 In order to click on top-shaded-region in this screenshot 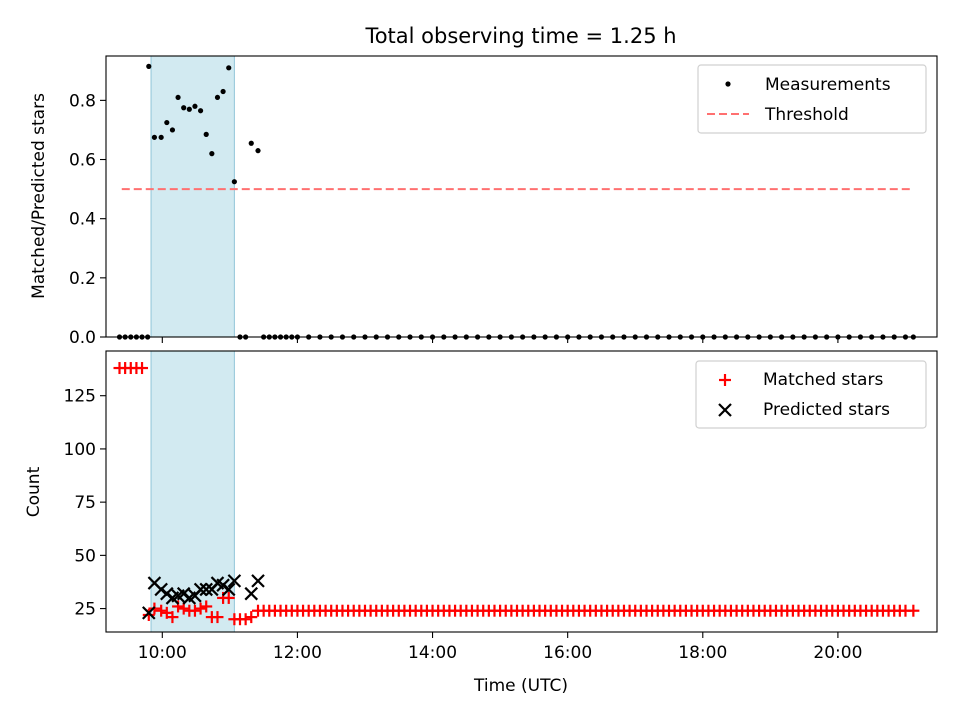, I will do `click(192, 196)`.